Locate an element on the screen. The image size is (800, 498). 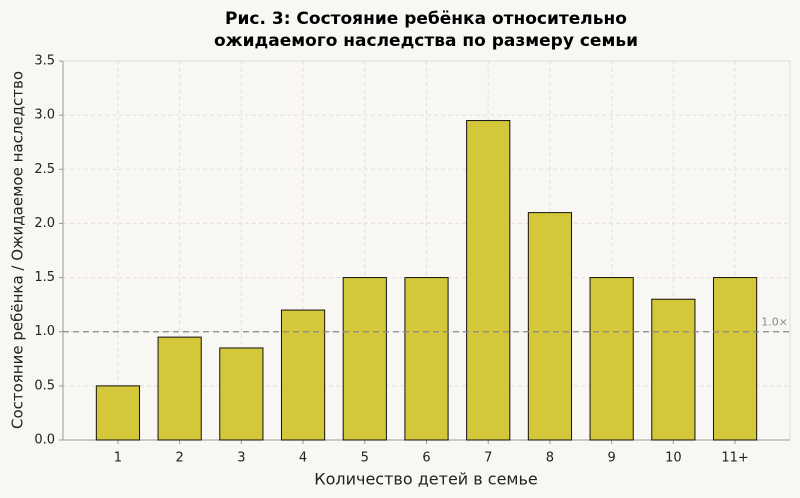
y-axis-label: Состояние ребёнка / Ожидаемое наследство is located at coordinates (18, 250).